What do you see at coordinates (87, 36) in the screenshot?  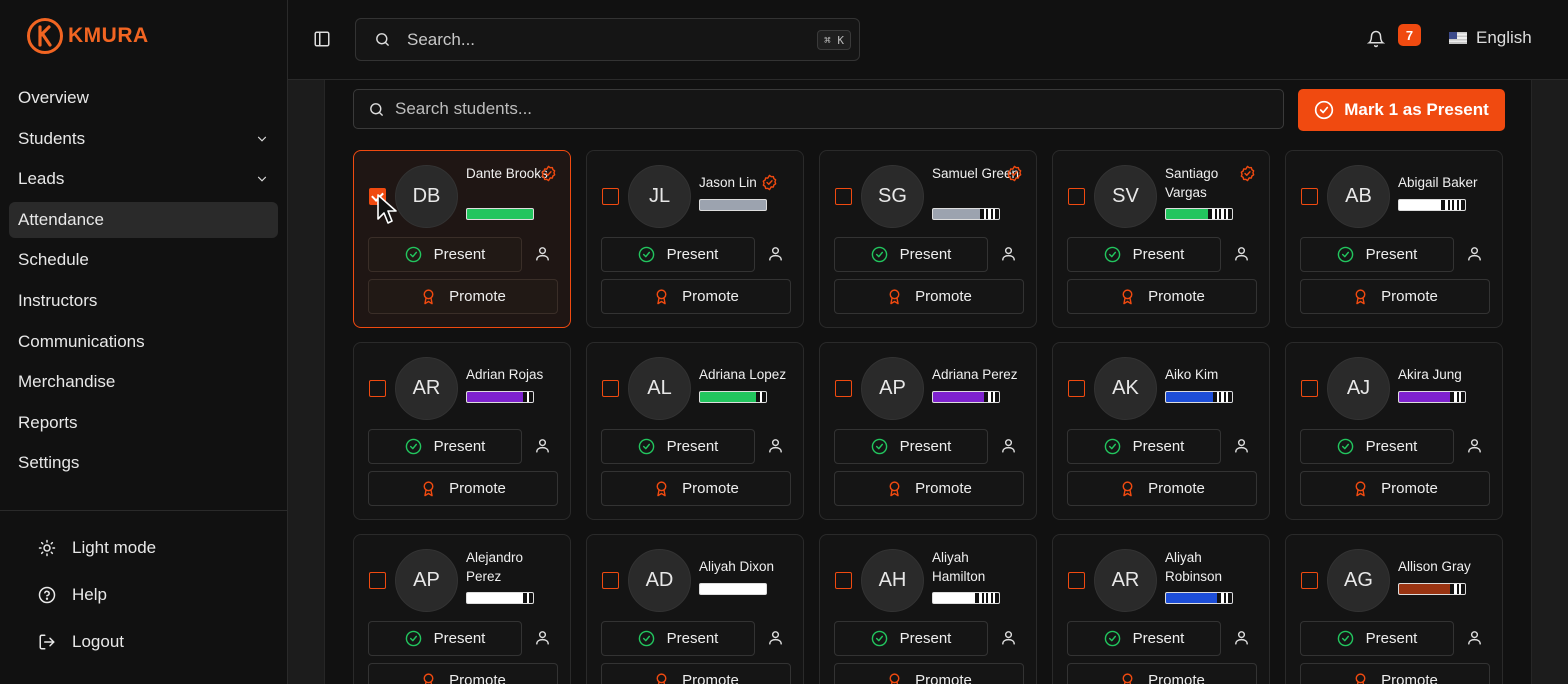 I see `logo: KMURA` at bounding box center [87, 36].